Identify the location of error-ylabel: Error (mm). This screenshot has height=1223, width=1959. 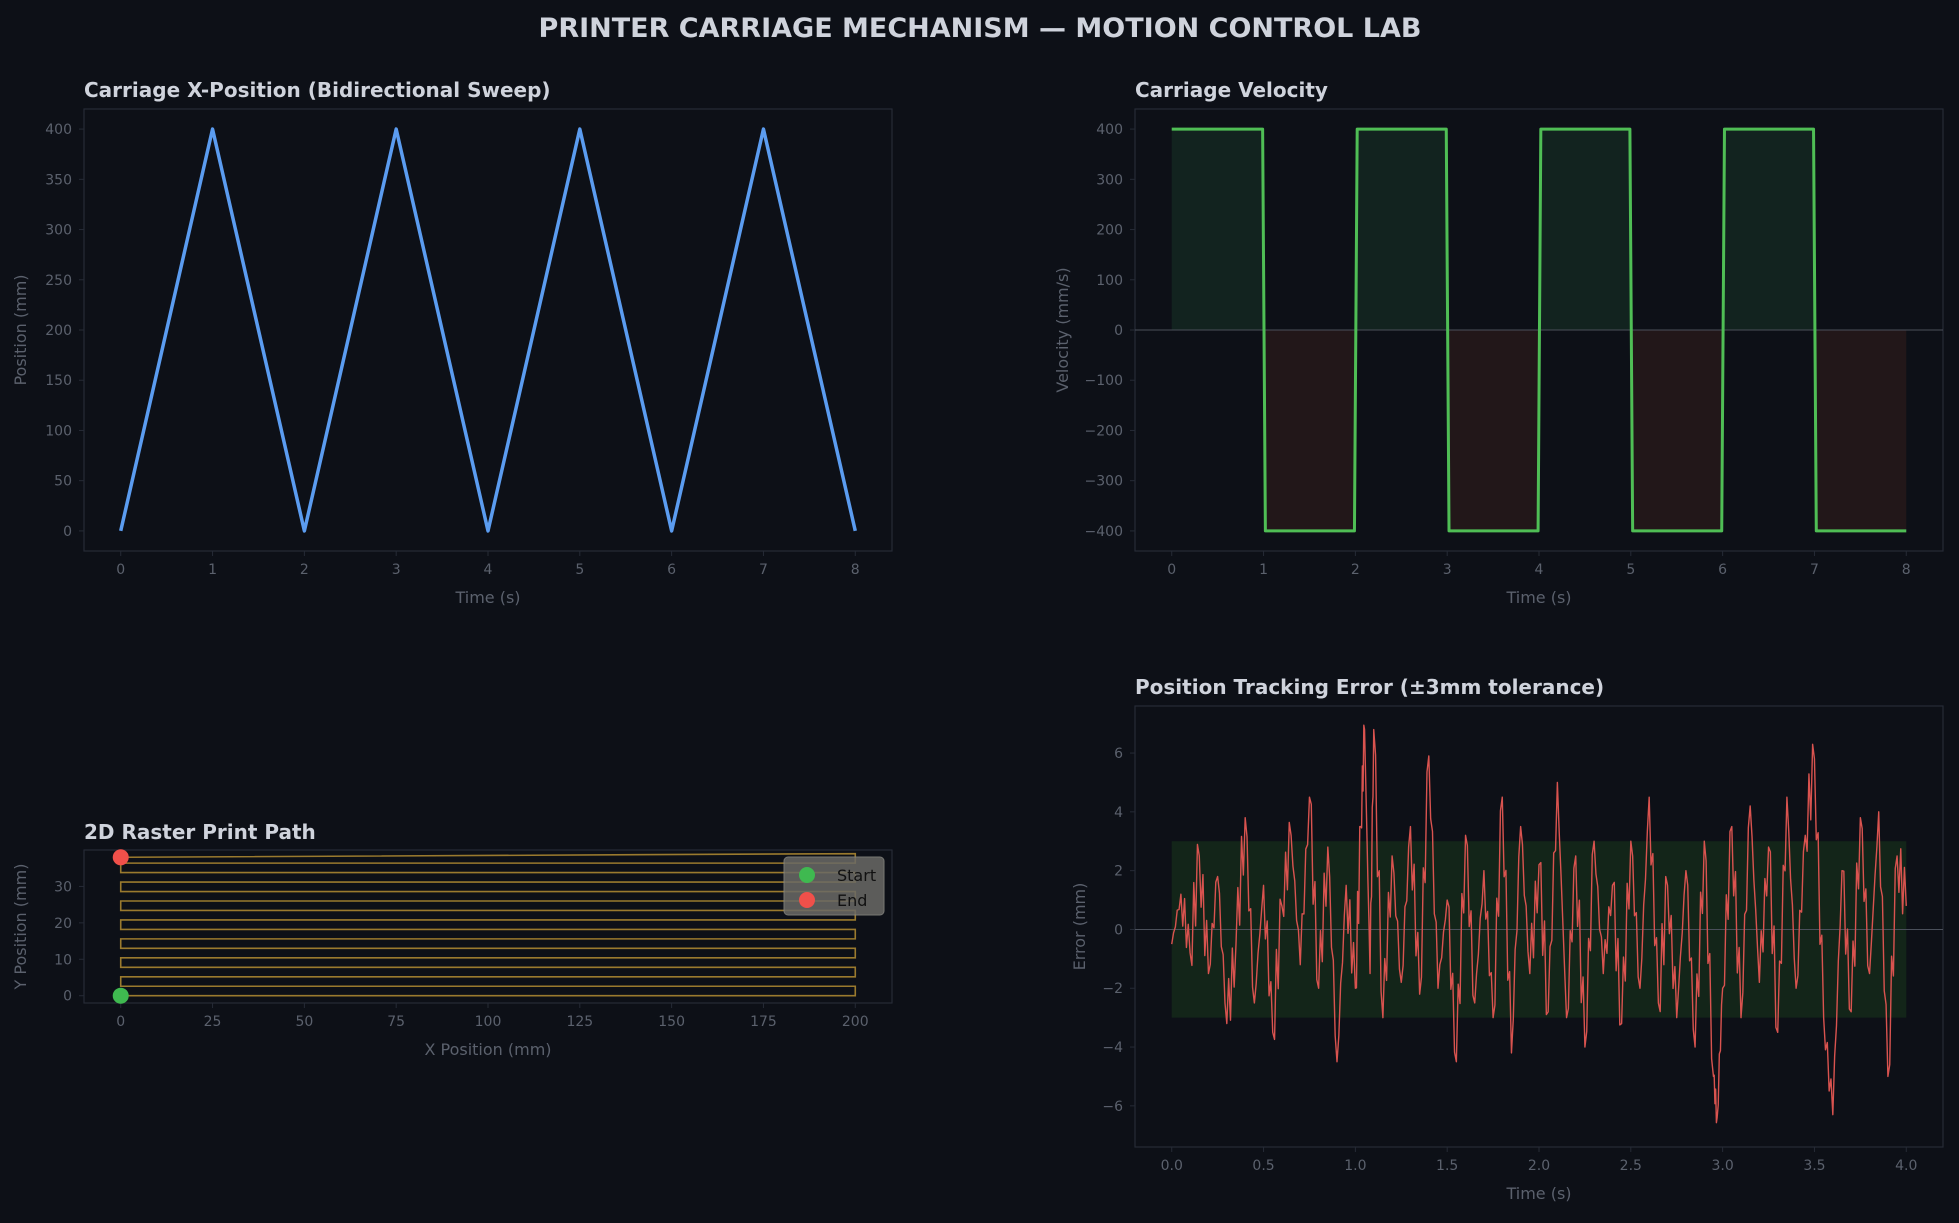
(1079, 927).